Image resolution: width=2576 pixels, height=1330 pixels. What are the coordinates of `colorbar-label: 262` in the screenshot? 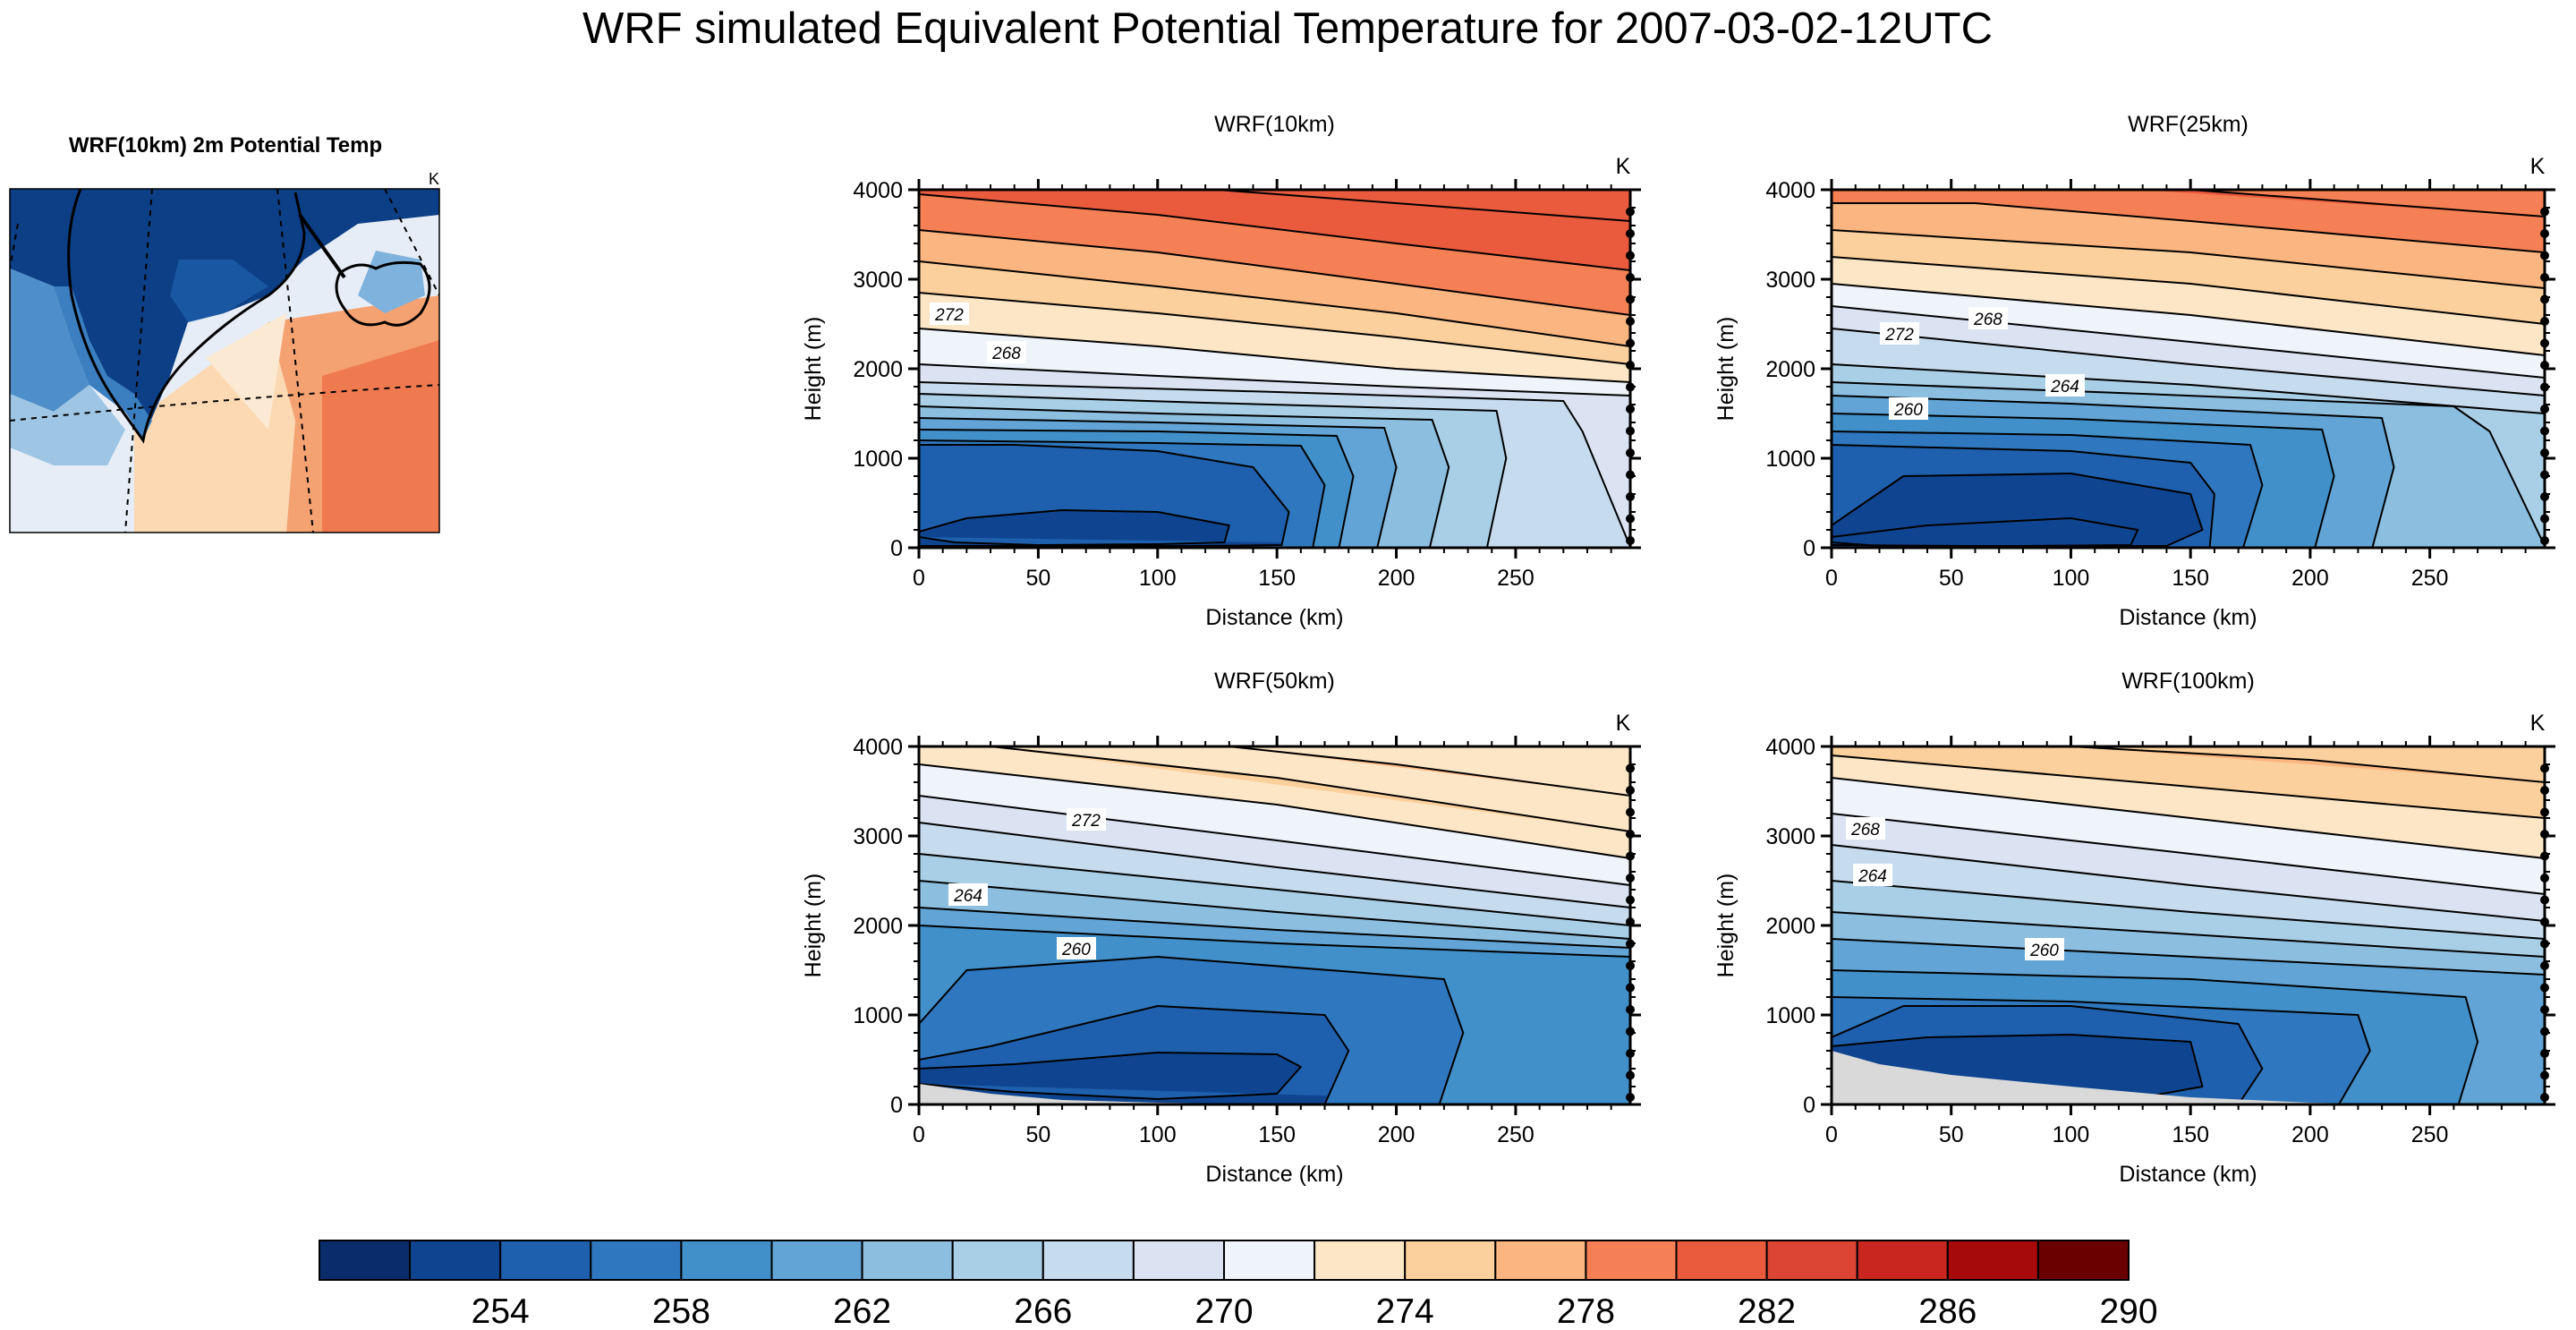 It's located at (862, 1311).